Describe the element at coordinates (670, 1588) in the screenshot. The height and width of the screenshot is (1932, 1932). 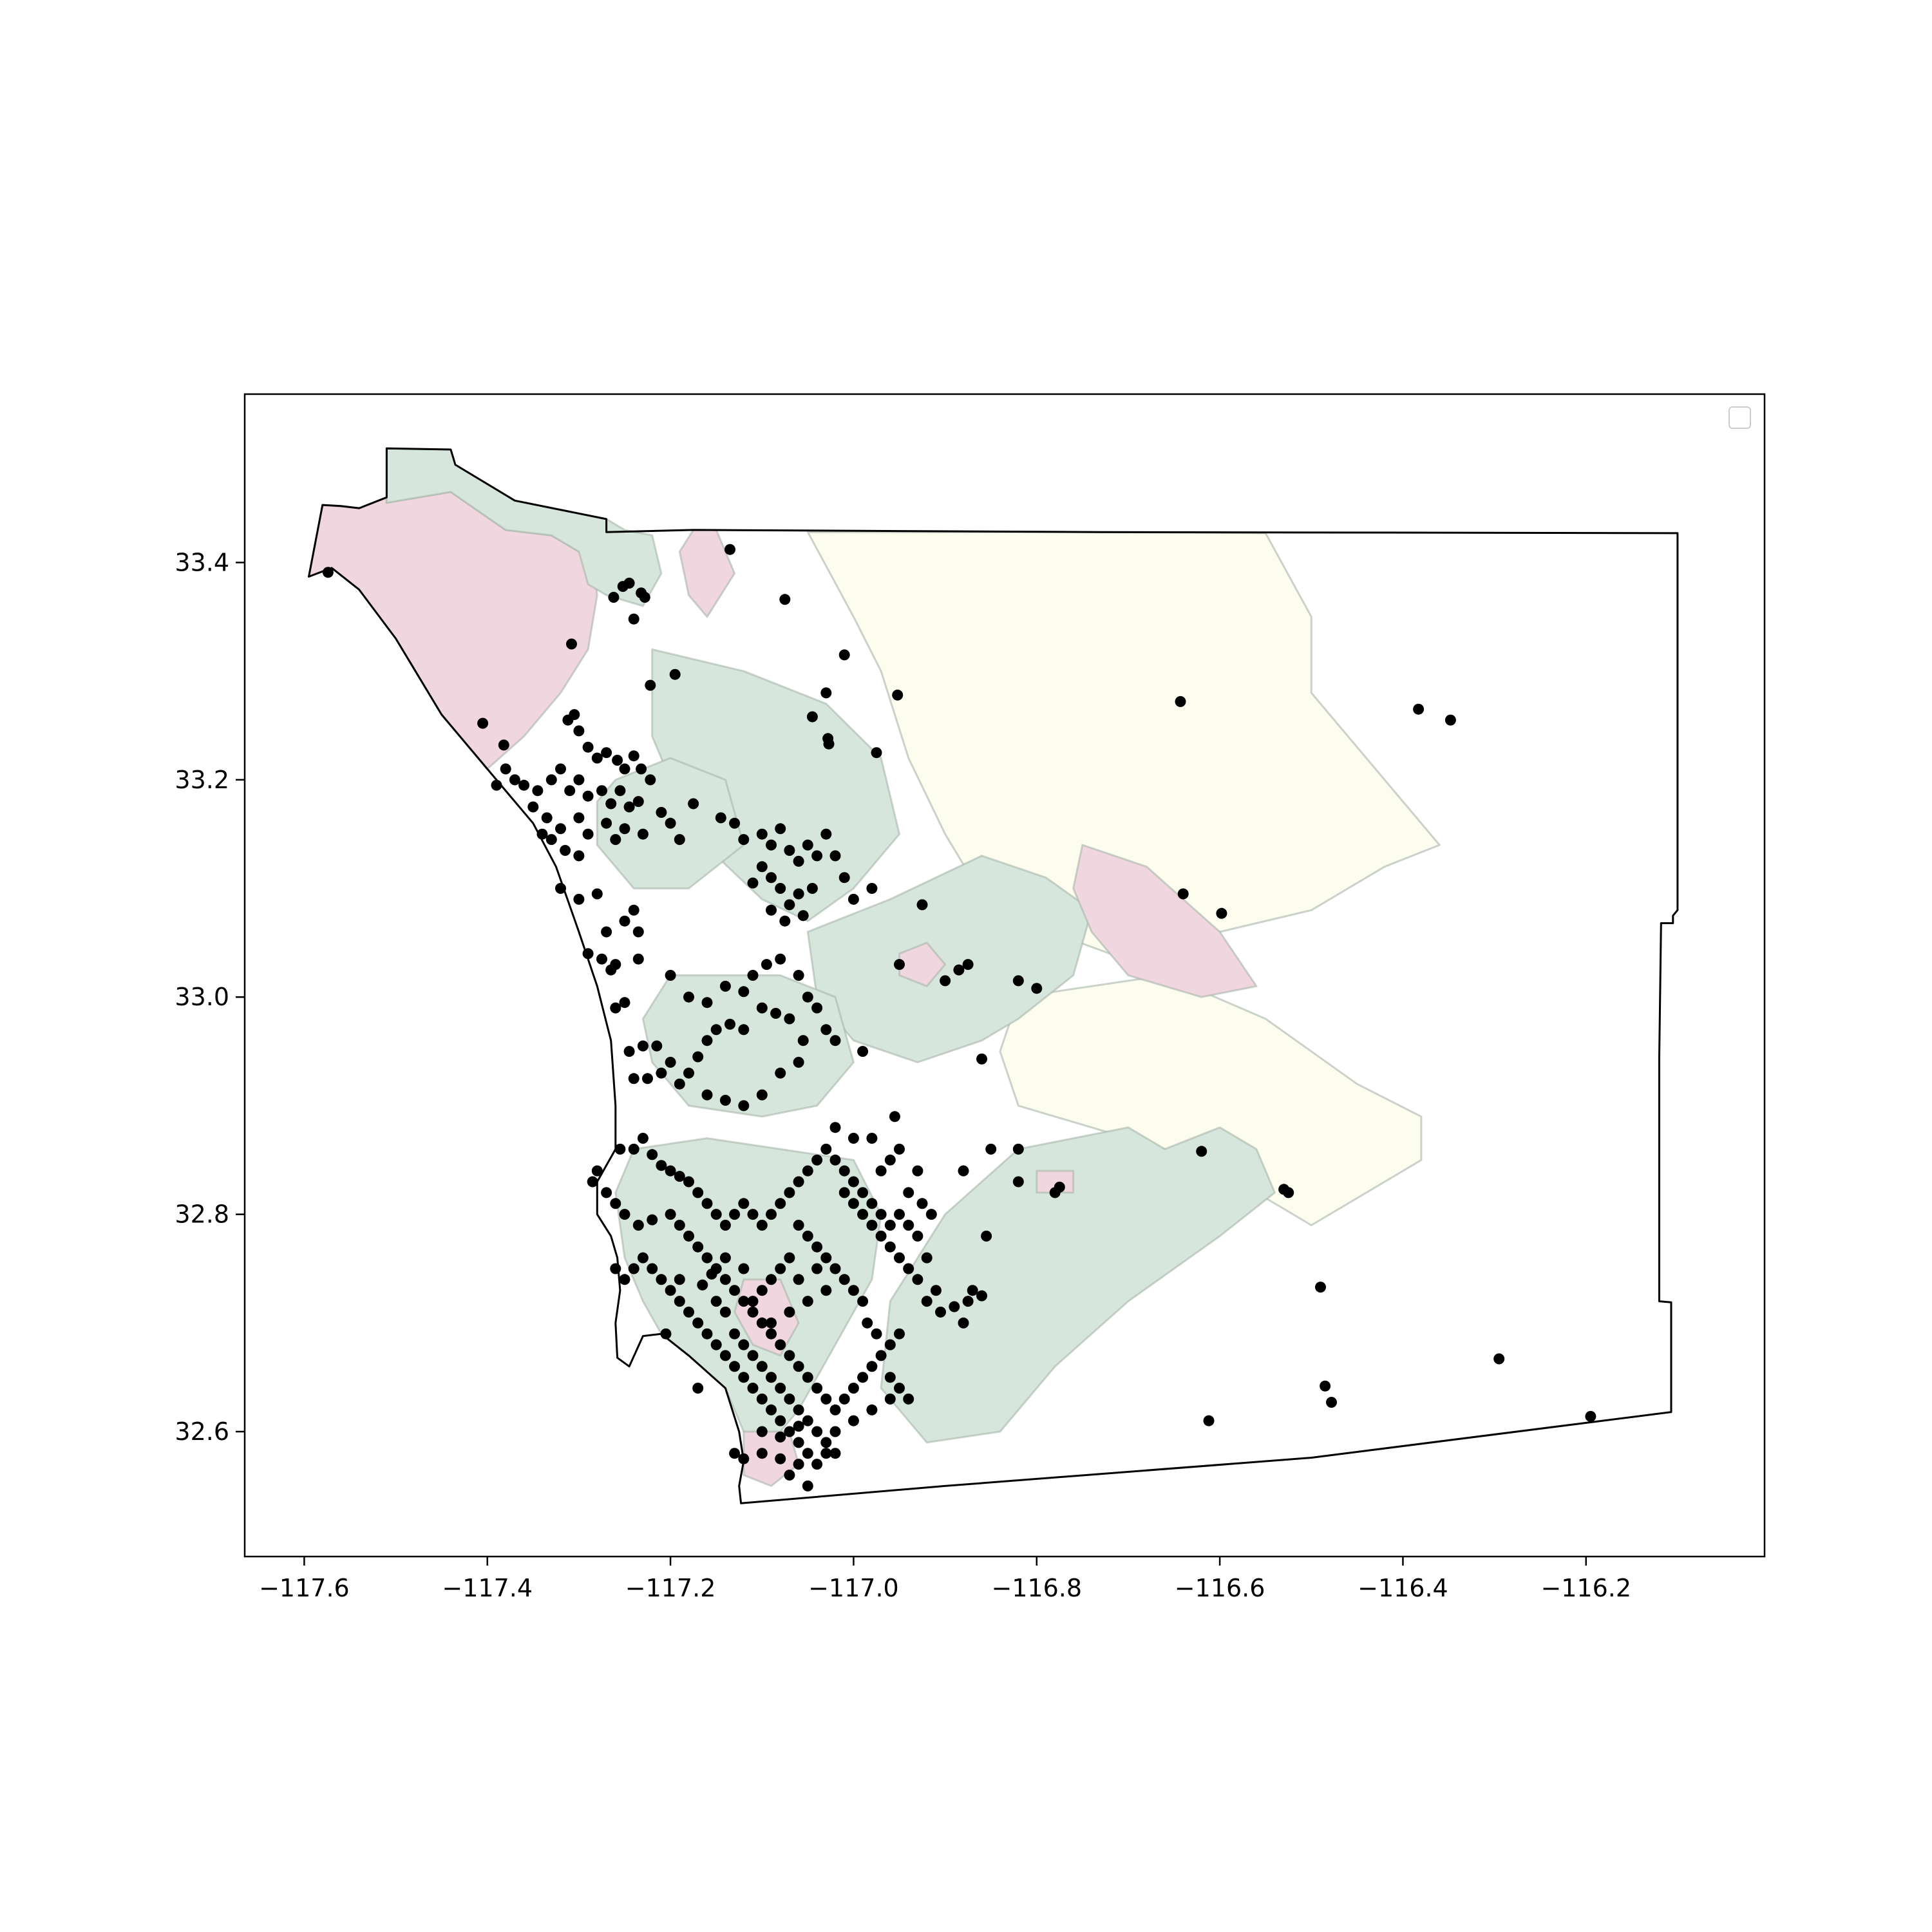
I see `x-tick-label: −117.2` at that location.